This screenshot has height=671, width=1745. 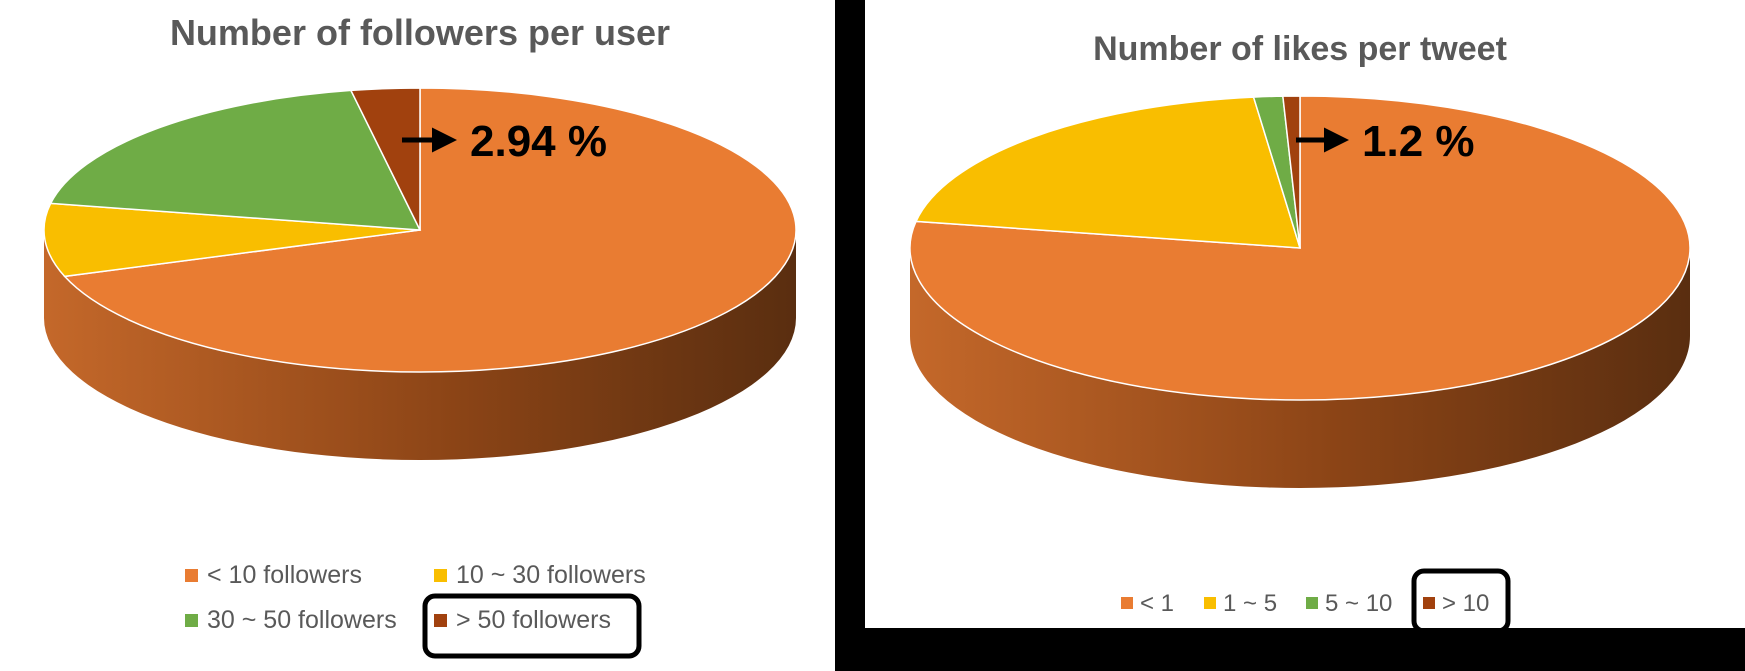 What do you see at coordinates (284, 575) in the screenshot?
I see `legend-label: < 10 followers` at bounding box center [284, 575].